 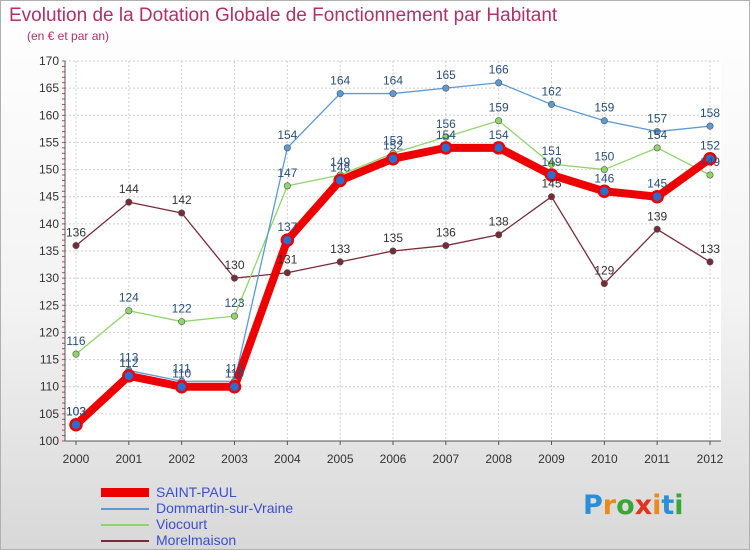 What do you see at coordinates (49, 224) in the screenshot?
I see `y-tick-label: 140` at bounding box center [49, 224].